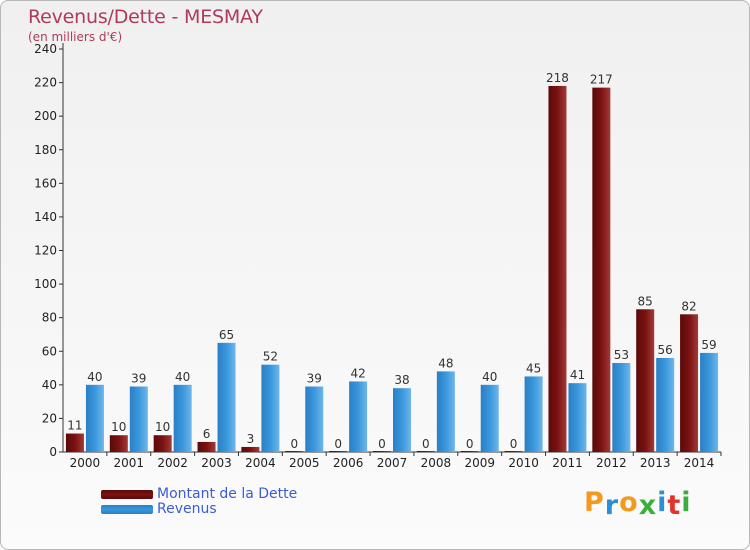 The height and width of the screenshot is (550, 750). Describe the element at coordinates (621, 407) in the screenshot. I see `bar-revenus-2012` at that location.